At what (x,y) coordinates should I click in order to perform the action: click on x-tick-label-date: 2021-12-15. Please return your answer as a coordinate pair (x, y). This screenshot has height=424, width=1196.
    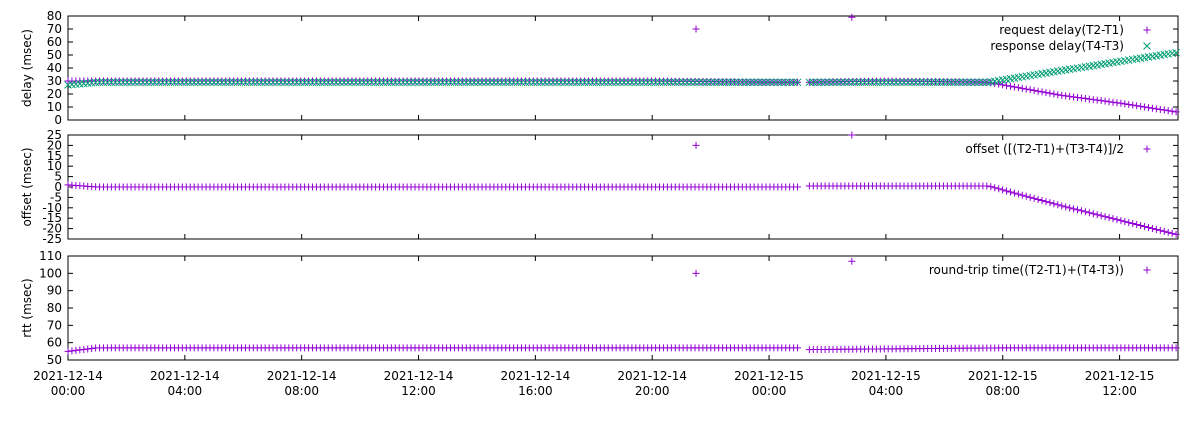
    Looking at the image, I should click on (769, 376).